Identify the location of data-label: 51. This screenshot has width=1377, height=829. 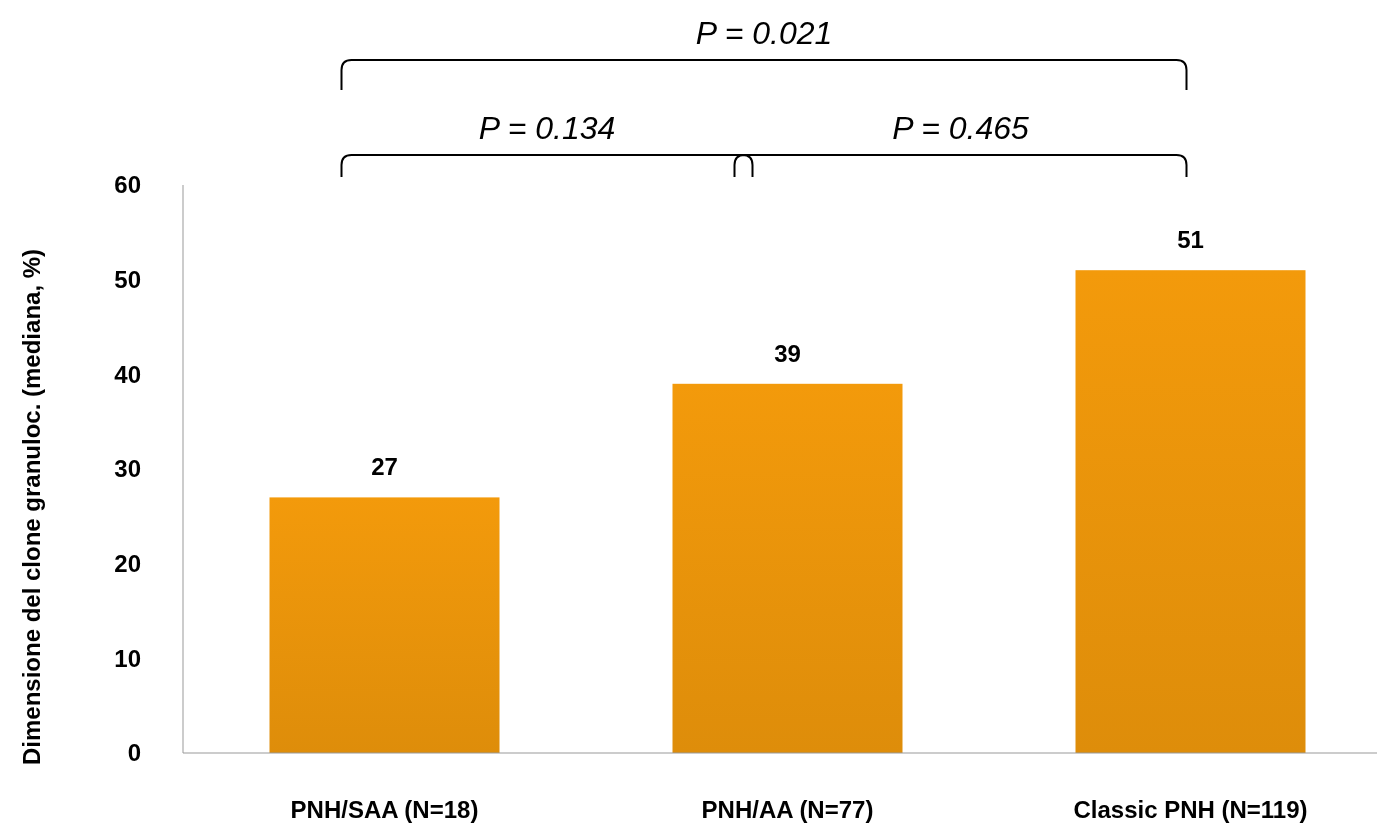
(1190, 240).